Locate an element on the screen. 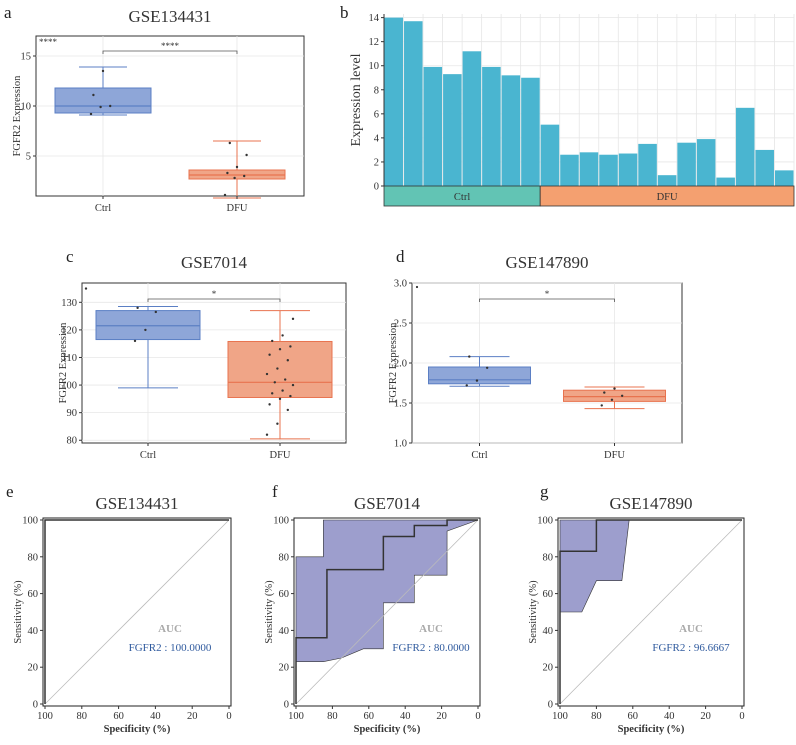 The width and height of the screenshot is (796, 745). y-tick-label: 15 is located at coordinates (26, 57).